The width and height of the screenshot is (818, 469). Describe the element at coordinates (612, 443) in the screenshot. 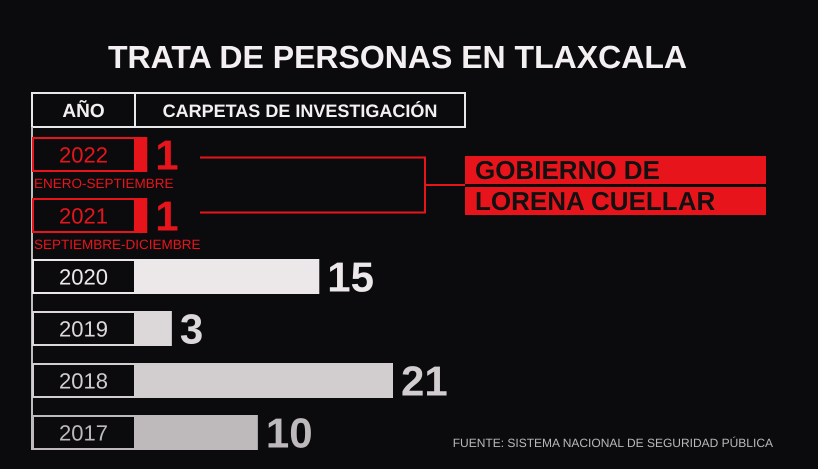

I see `source-note: FUENTE: SISTEMA NACIONAL DE SEGURIDAD PÚBLICA` at that location.